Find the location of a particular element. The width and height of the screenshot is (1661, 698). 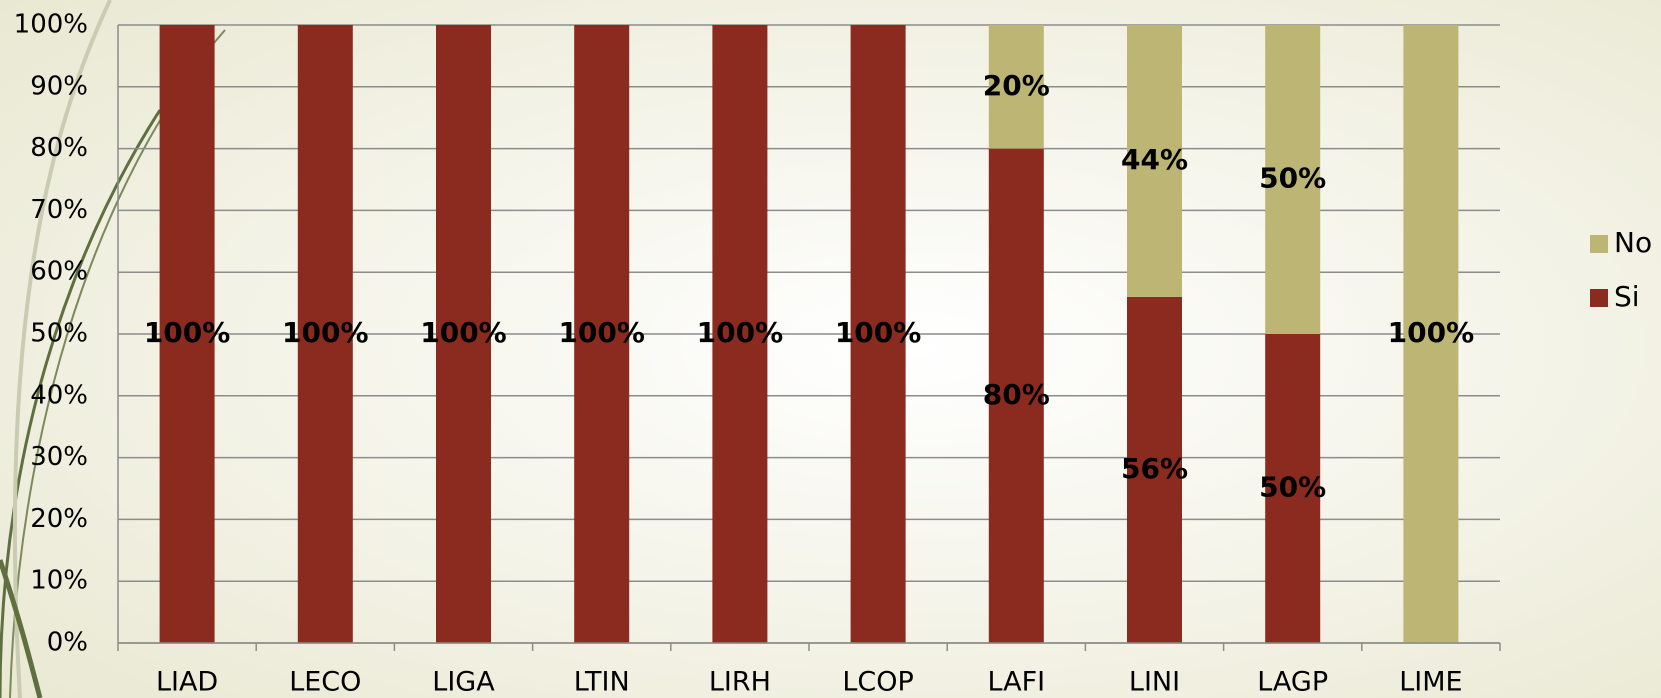

x-tick-label: LCOP is located at coordinates (877, 682).